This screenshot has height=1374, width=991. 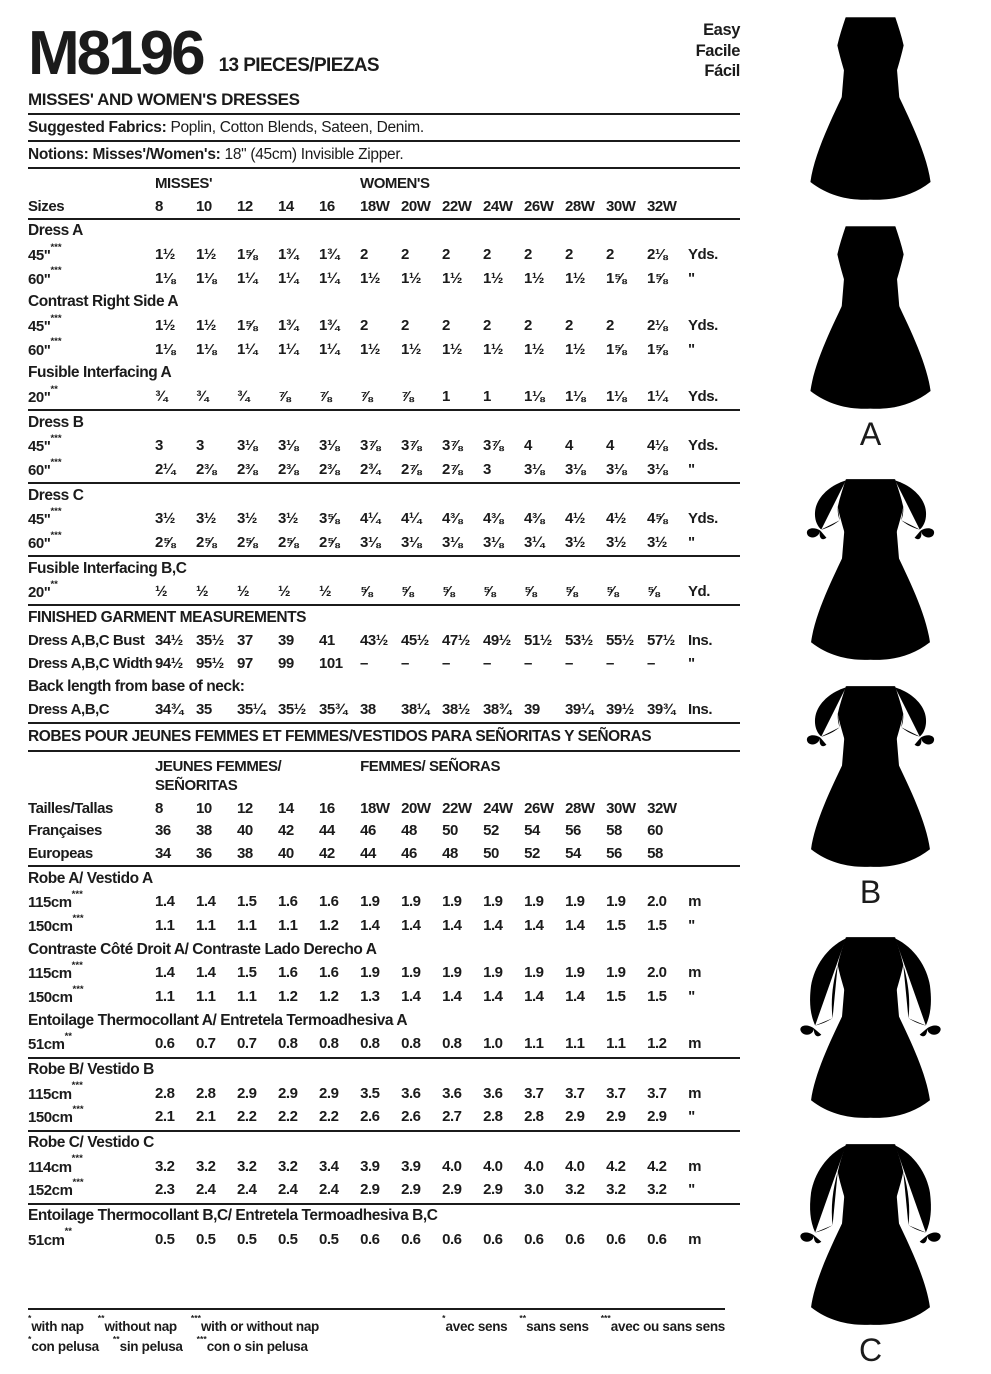 I want to click on footnote-item: ***con o sin pelusa, so click(x=252, y=1343).